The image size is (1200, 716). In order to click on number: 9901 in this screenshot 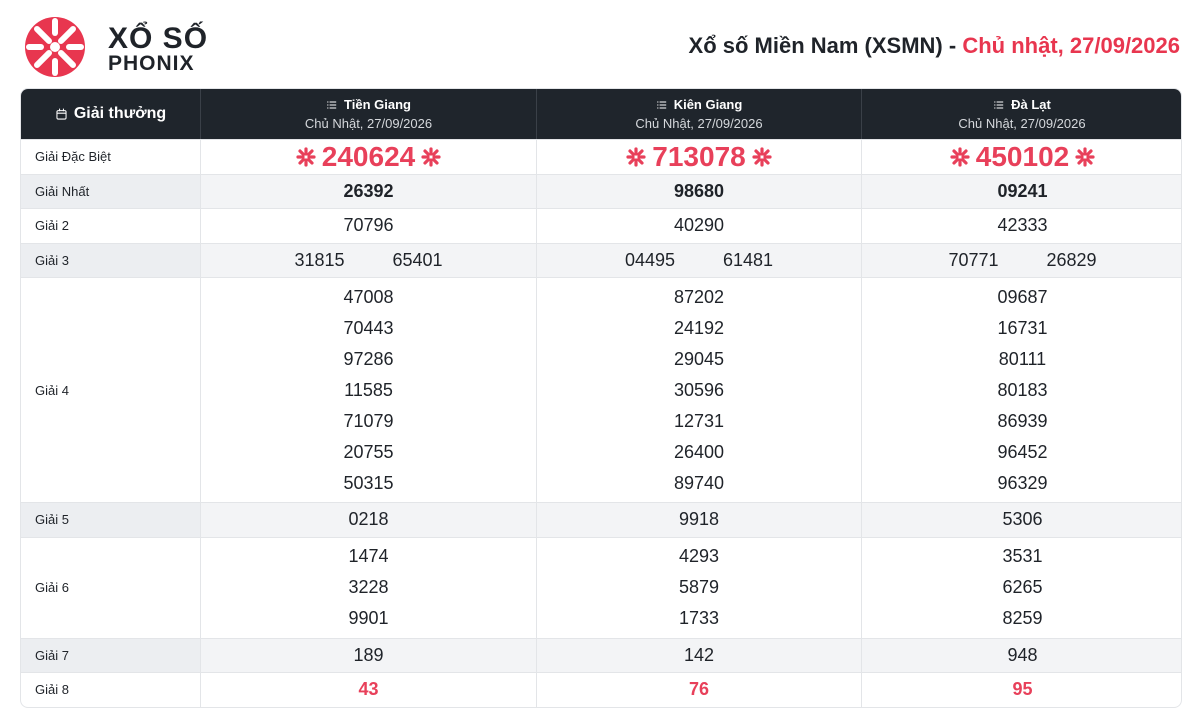, I will do `click(368, 618)`.